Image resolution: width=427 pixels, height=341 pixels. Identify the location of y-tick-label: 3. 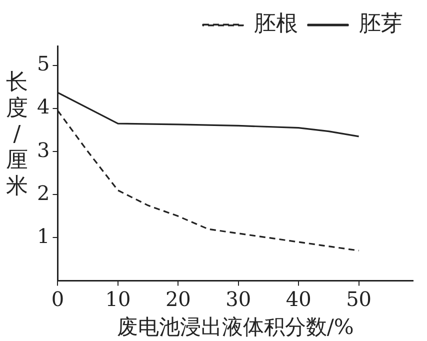
(43, 150).